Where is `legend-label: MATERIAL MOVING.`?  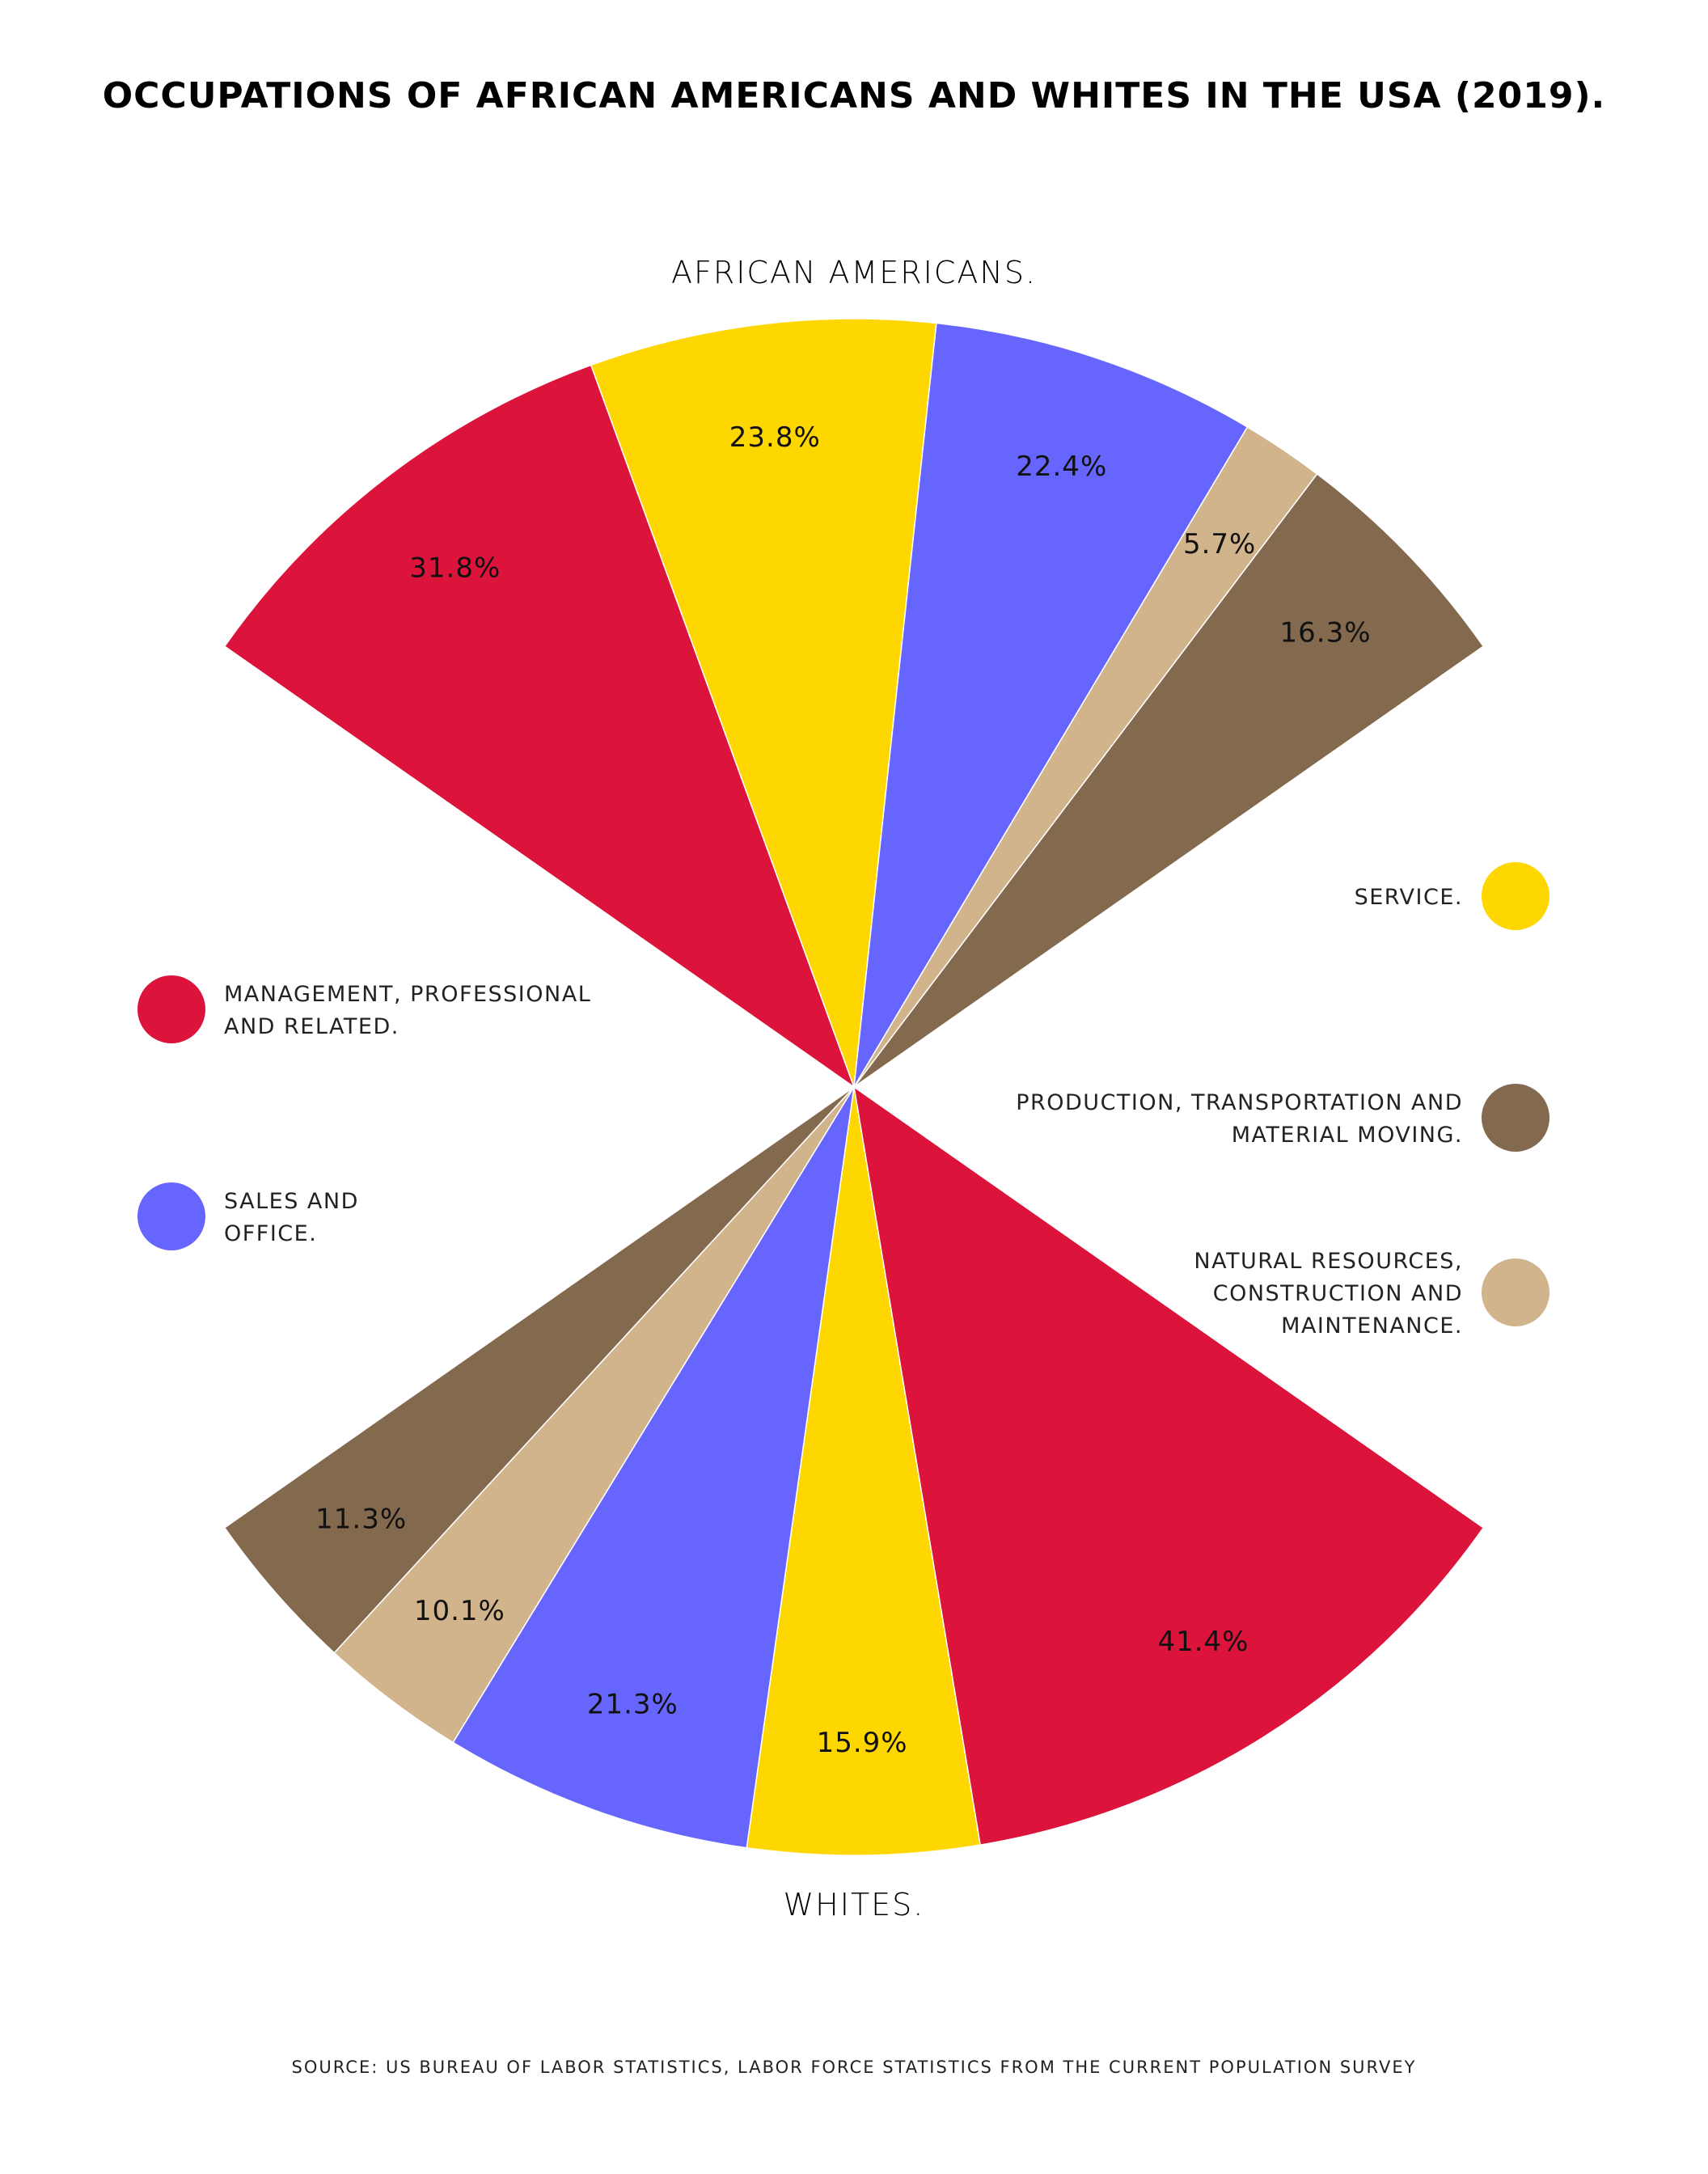 legend-label: MATERIAL MOVING. is located at coordinates (1347, 1135).